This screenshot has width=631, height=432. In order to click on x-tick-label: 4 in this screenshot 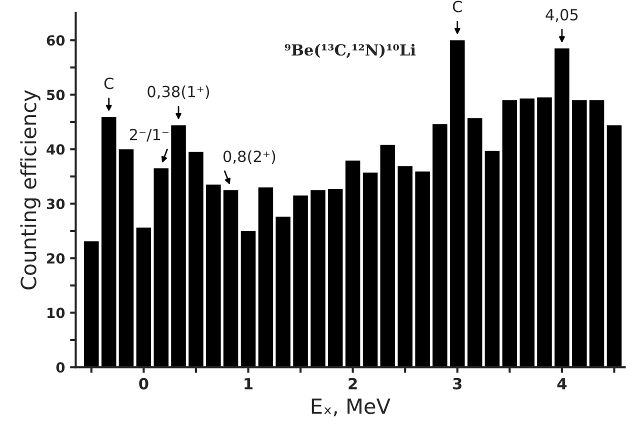, I will do `click(562, 384)`.